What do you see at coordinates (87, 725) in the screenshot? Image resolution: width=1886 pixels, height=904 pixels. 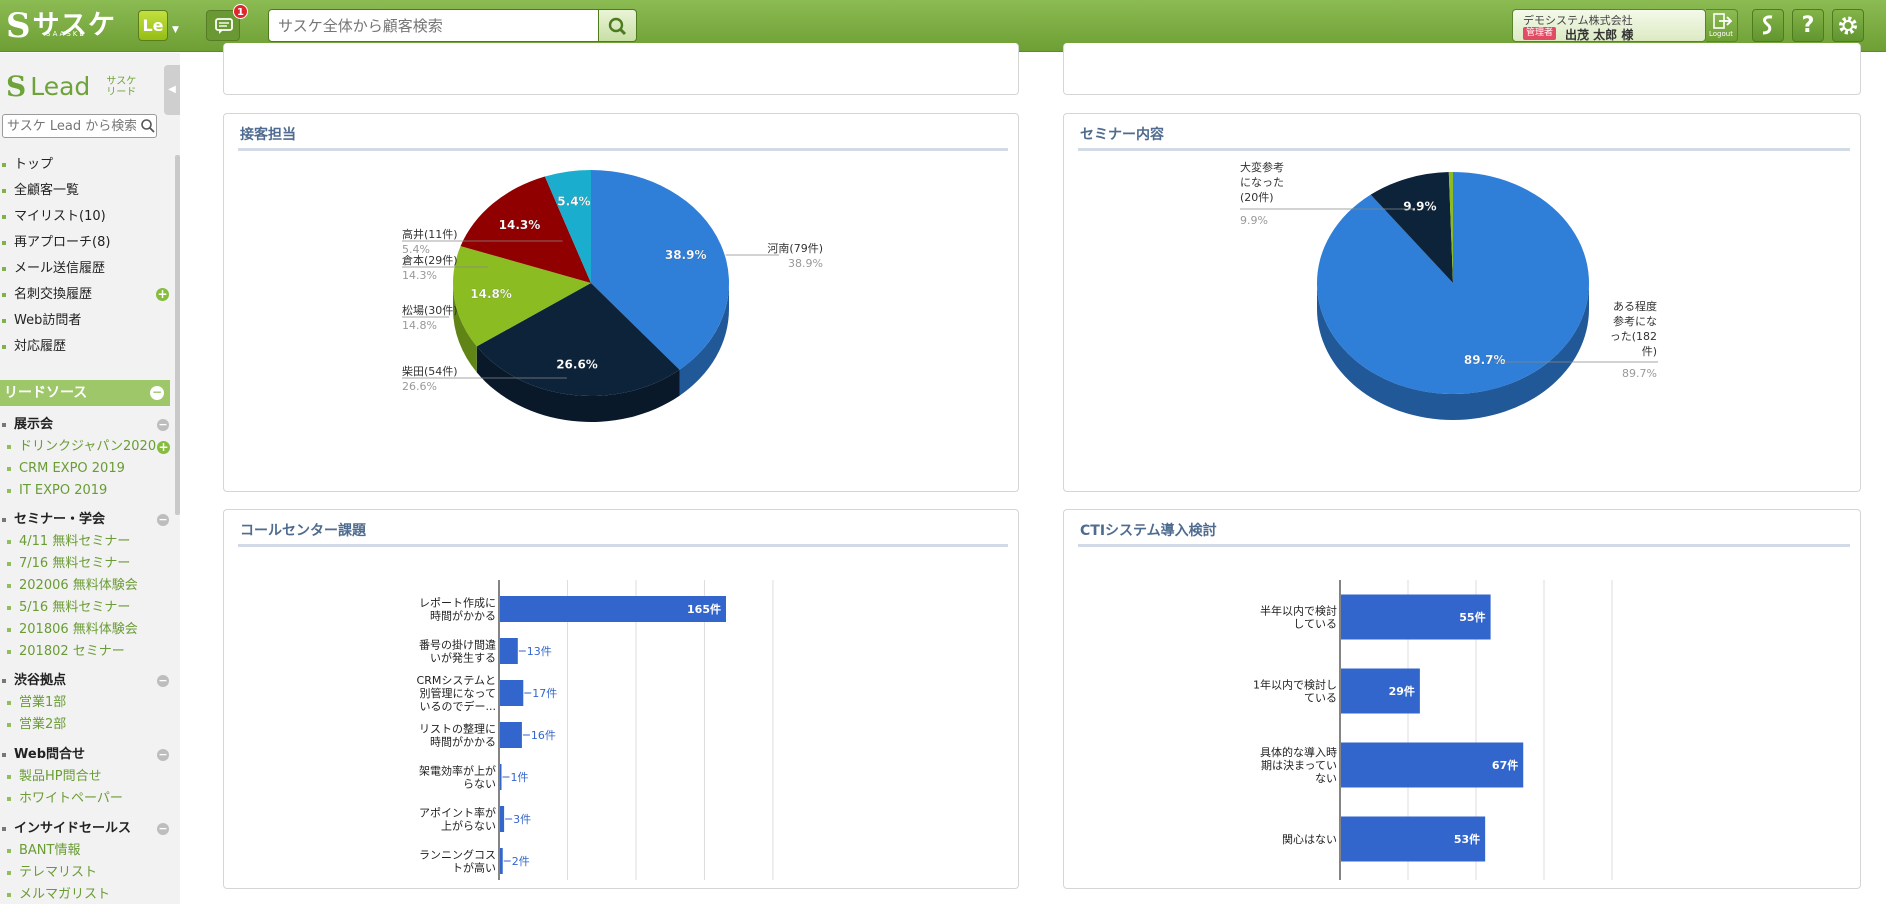 I see `source-item: 営業2部` at bounding box center [87, 725].